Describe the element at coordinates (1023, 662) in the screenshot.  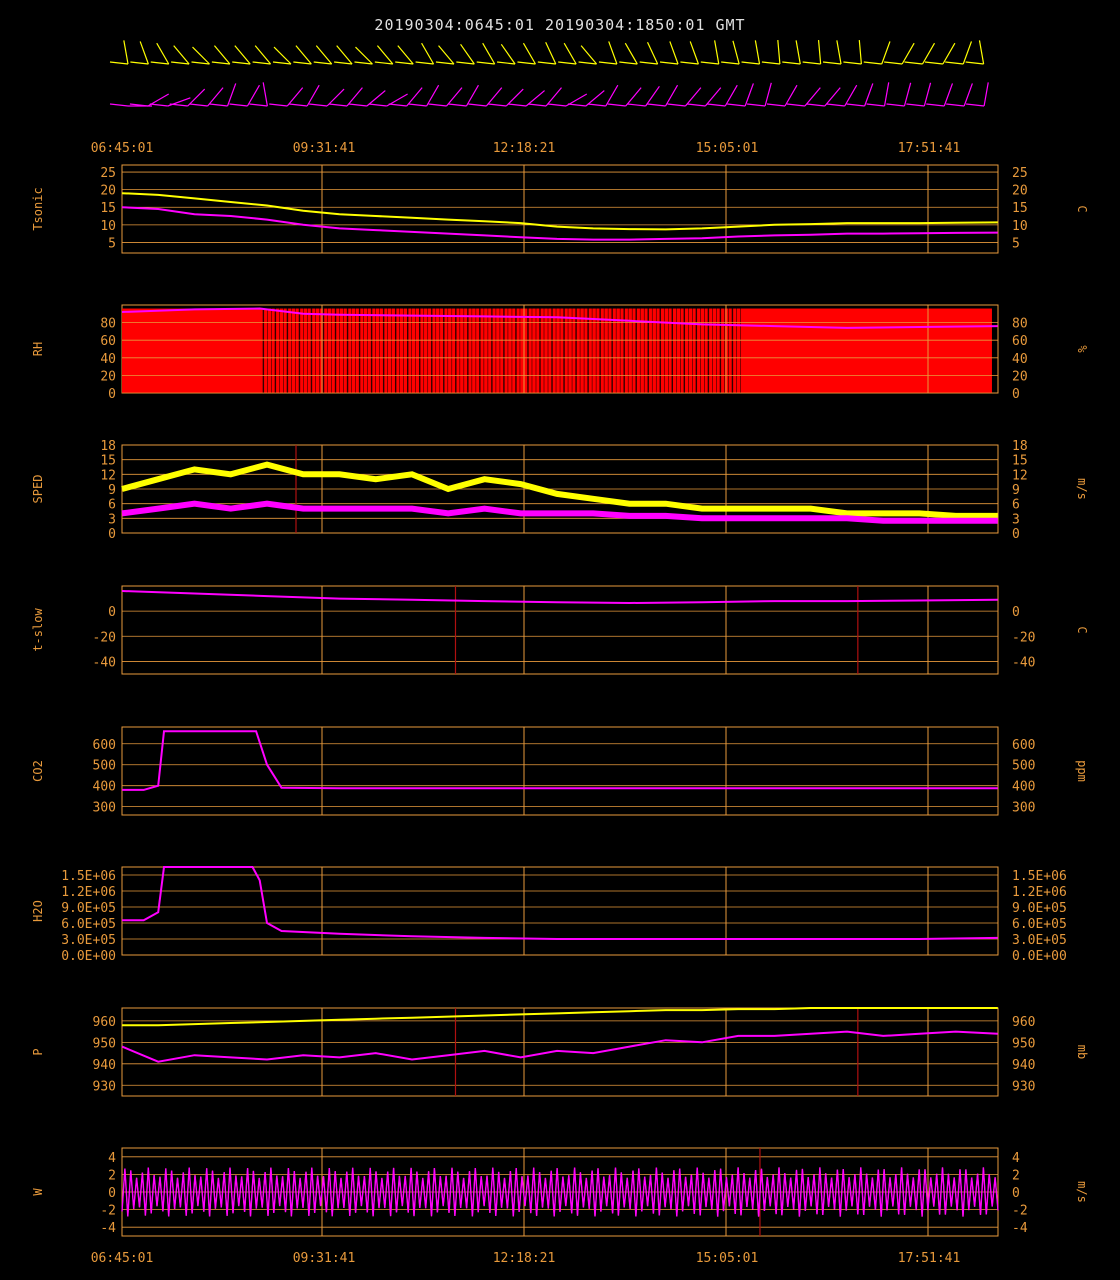
I see `t-slow-ytick-right: -40` at that location.